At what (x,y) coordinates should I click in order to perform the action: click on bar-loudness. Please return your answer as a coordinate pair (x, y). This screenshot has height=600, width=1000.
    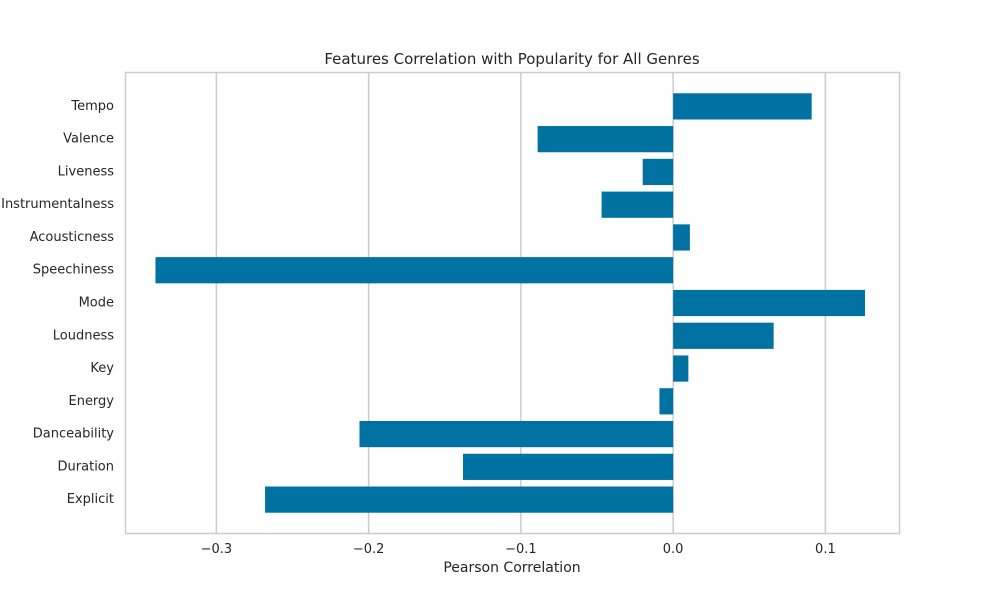
    Looking at the image, I should click on (723, 335).